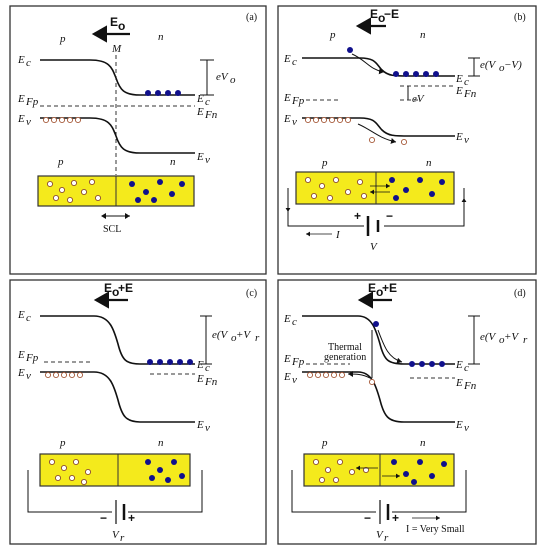 Image resolution: width=543 pixels, height=550 pixels. What do you see at coordinates (117, 340) in the screenshot?
I see `conduction-band` at bounding box center [117, 340].